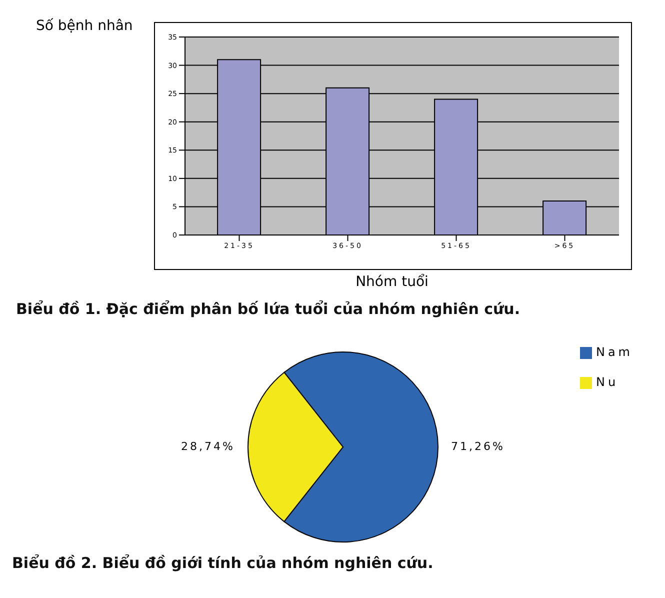  Describe the element at coordinates (478, 447) in the screenshot. I see `data-label: 71,26%` at that location.